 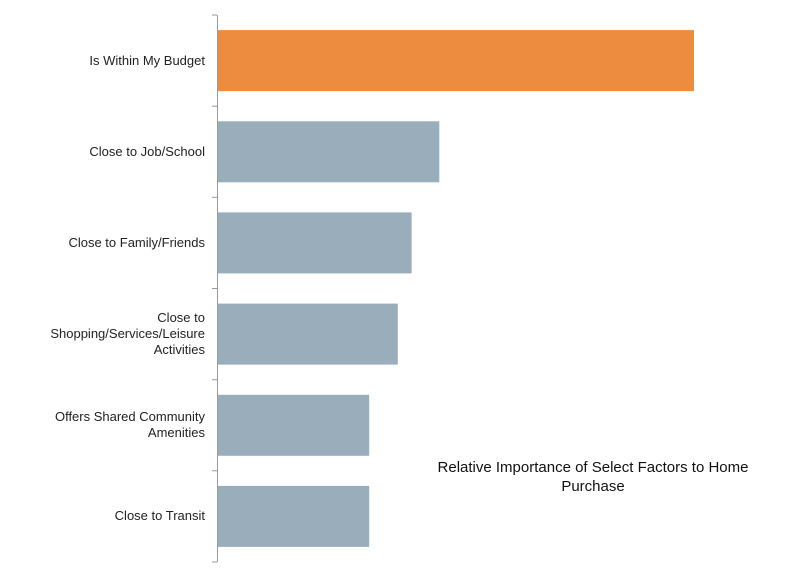 What do you see at coordinates (328, 152) in the screenshot?
I see `bar-close-to-job-school` at bounding box center [328, 152].